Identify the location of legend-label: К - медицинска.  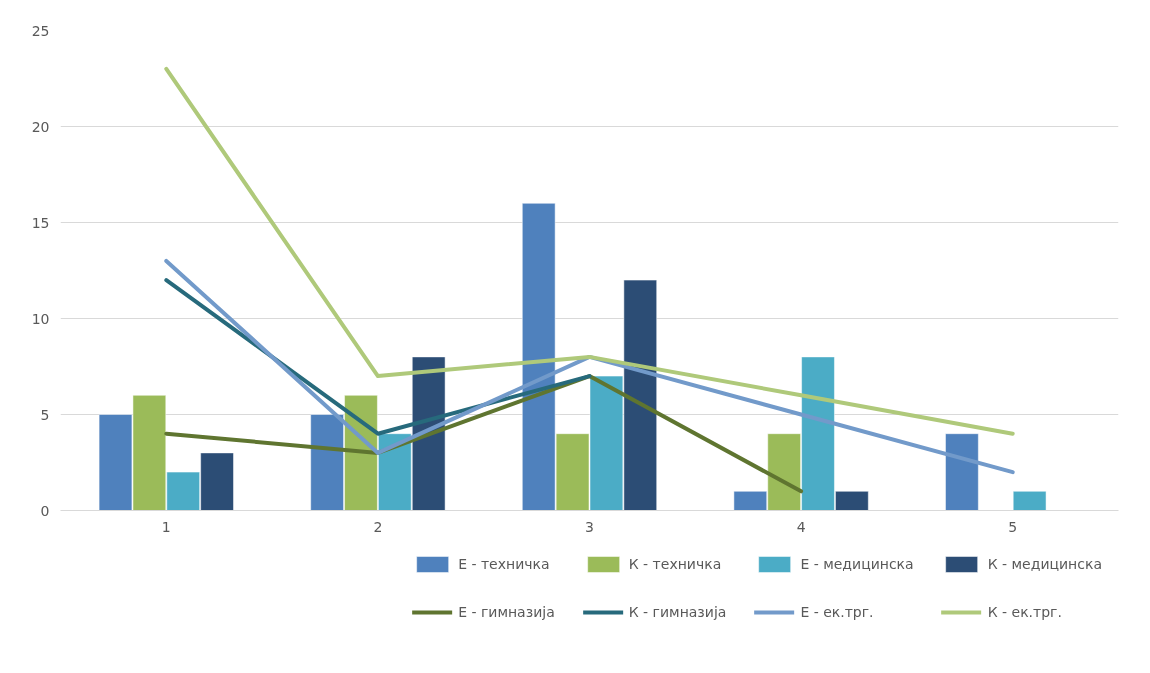
(1044, 564).